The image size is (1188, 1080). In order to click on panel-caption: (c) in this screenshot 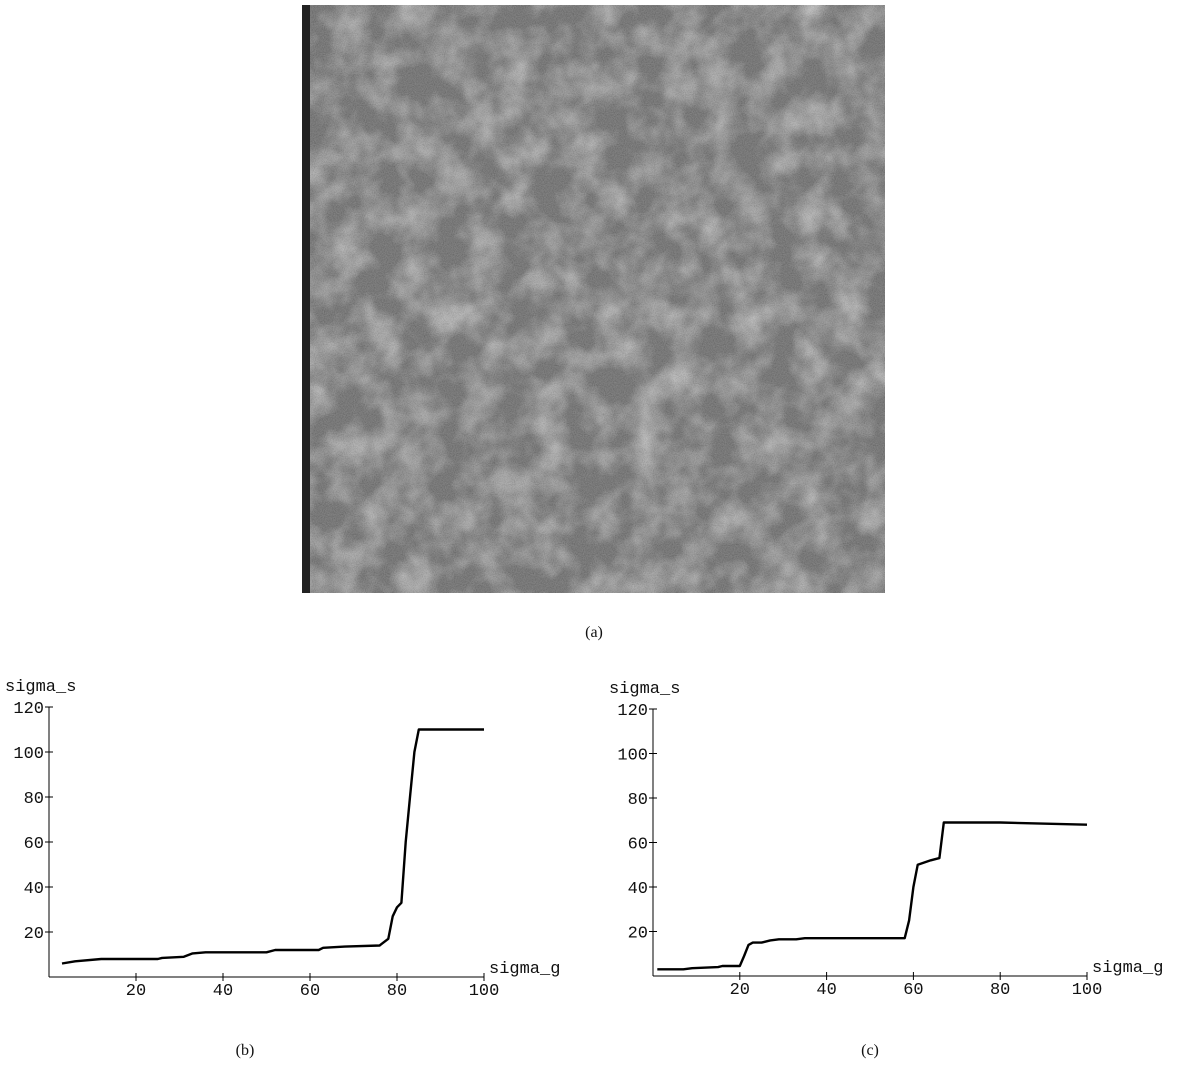, I will do `click(870, 1050)`.